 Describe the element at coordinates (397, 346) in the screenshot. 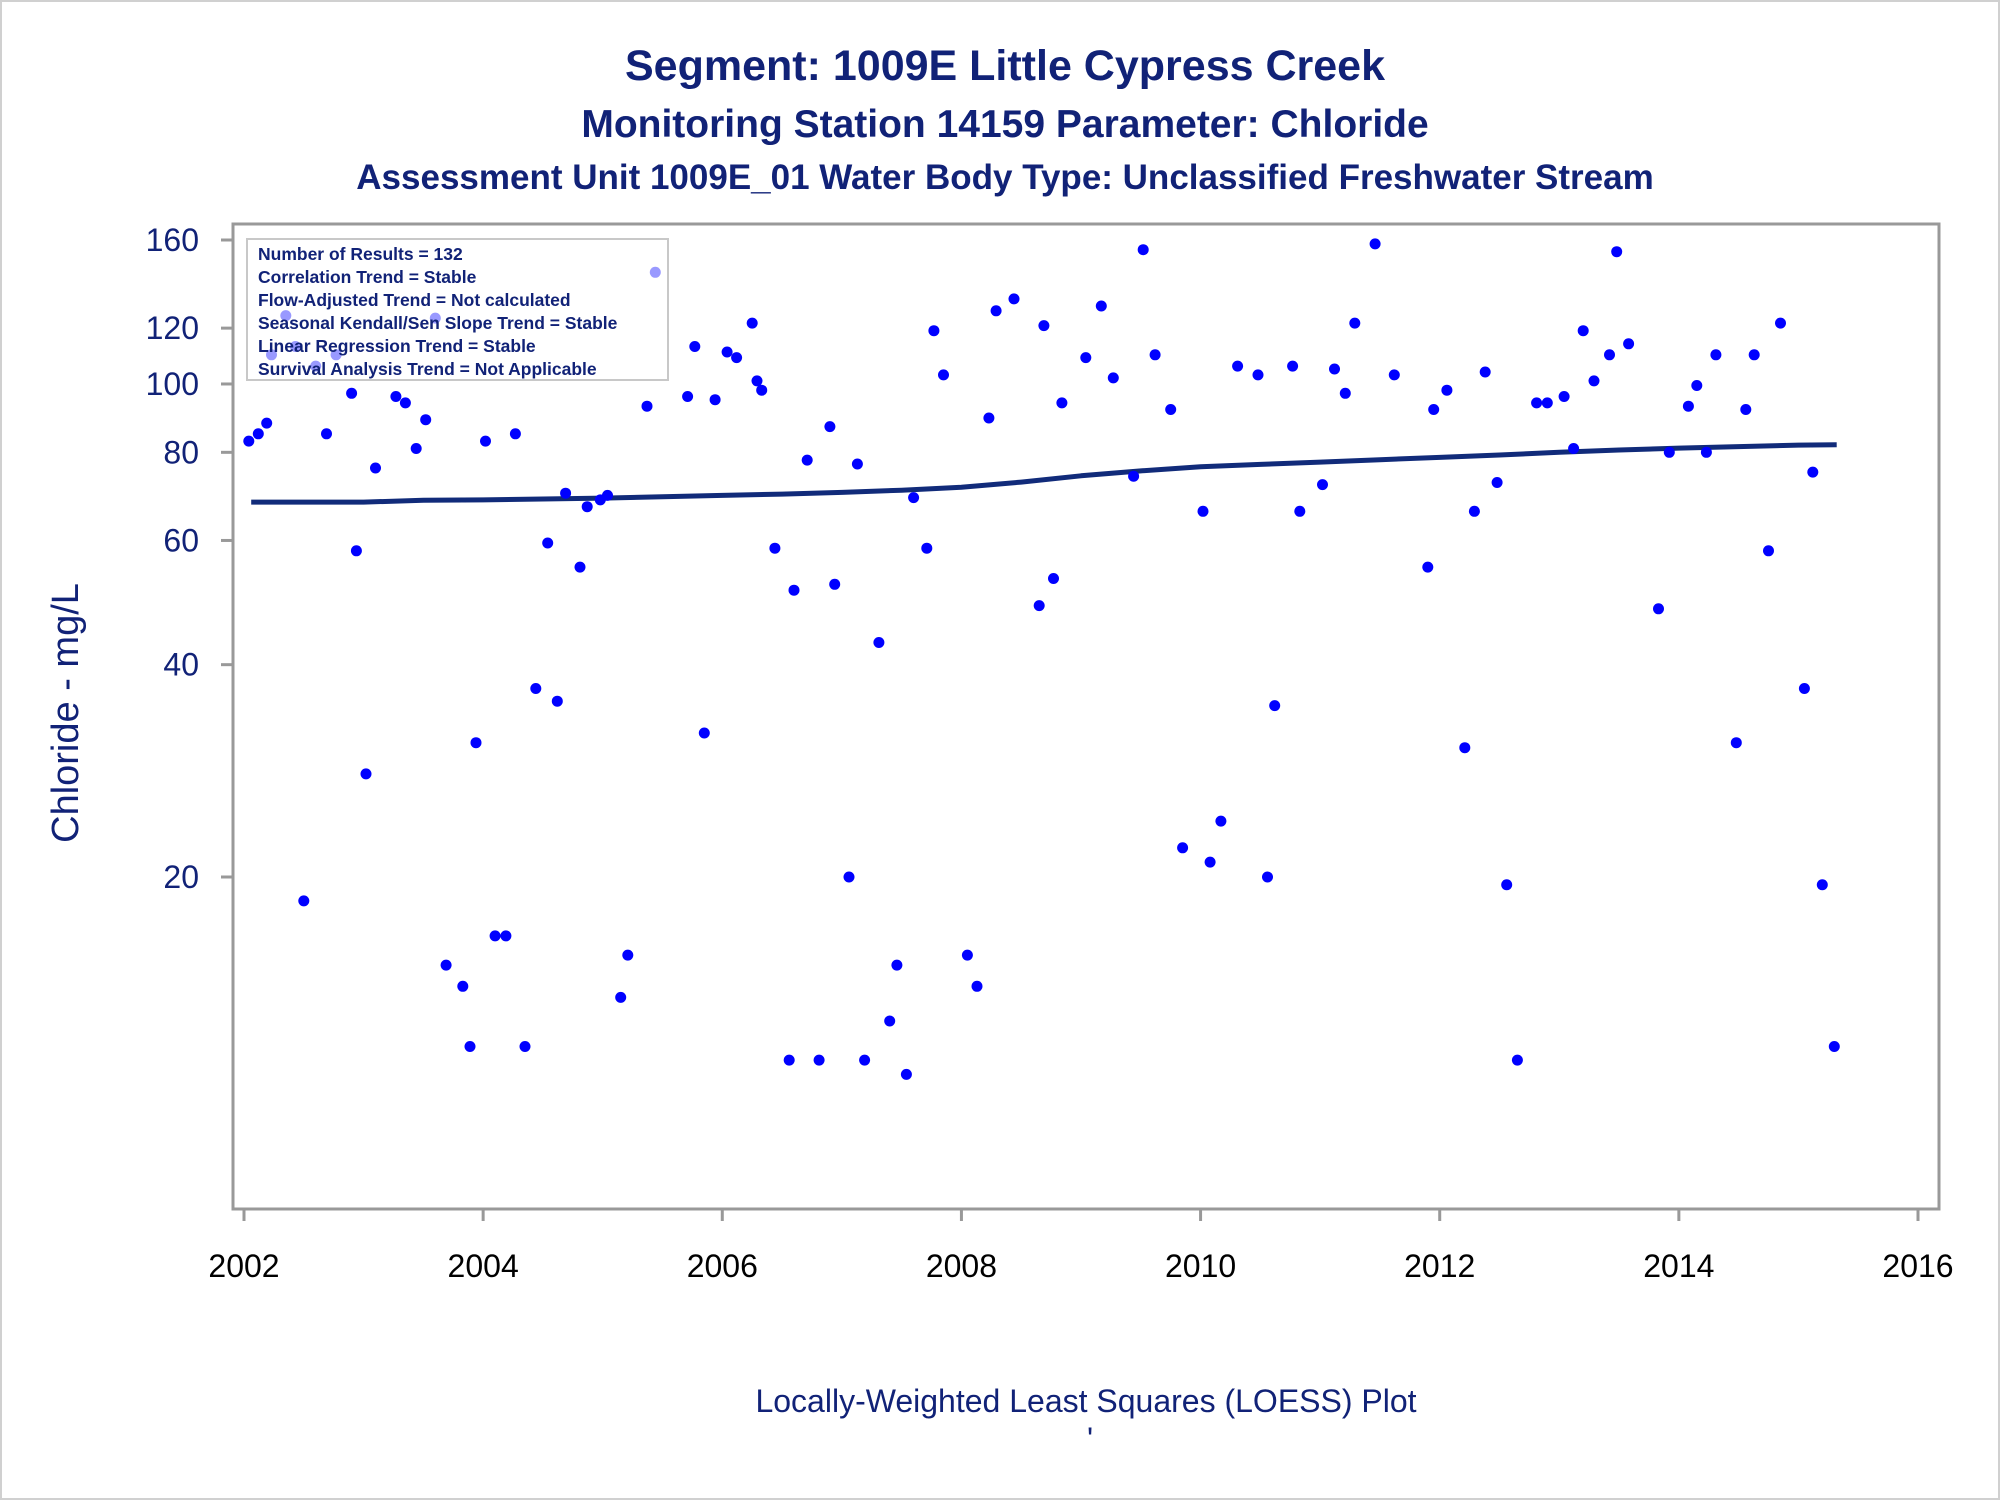

I see `stats-line: Linear Regression Trend = Stable` at that location.